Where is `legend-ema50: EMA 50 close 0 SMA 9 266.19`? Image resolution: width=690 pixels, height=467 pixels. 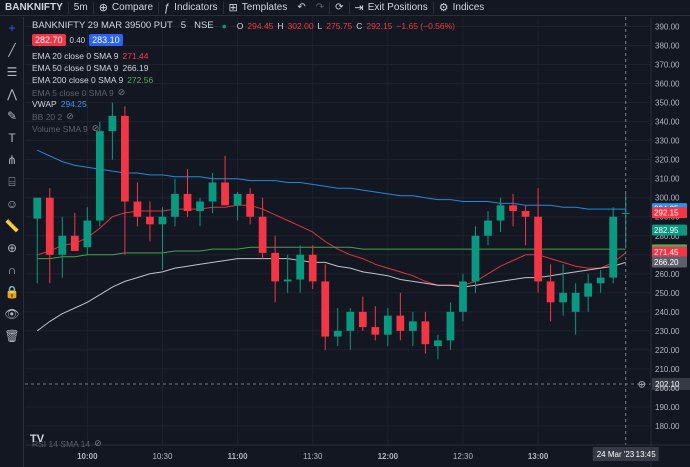 legend-ema50: EMA 50 close 0 SMA 9 266.19 is located at coordinates (90, 68).